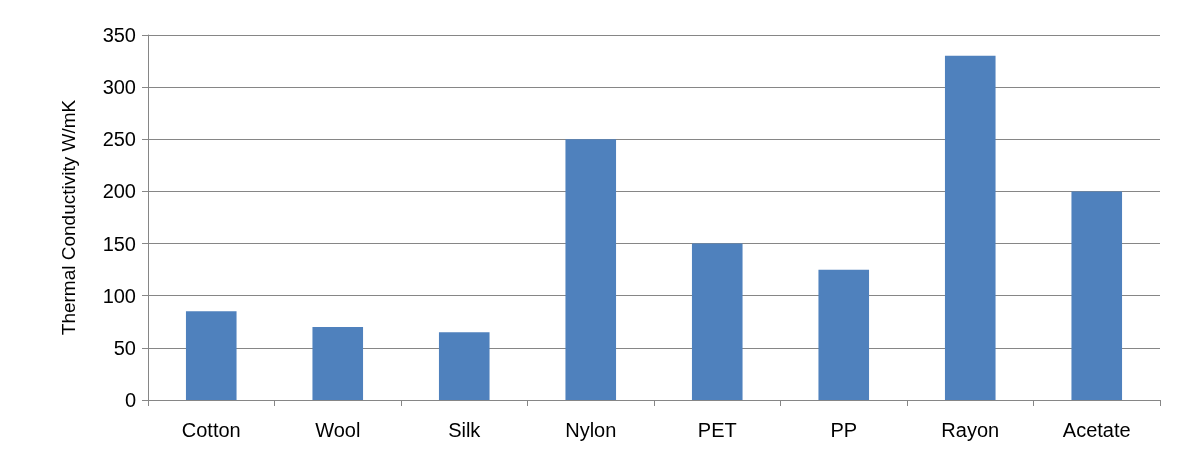  Describe the element at coordinates (1096, 430) in the screenshot. I see `x-tick-label: Acetate` at that location.